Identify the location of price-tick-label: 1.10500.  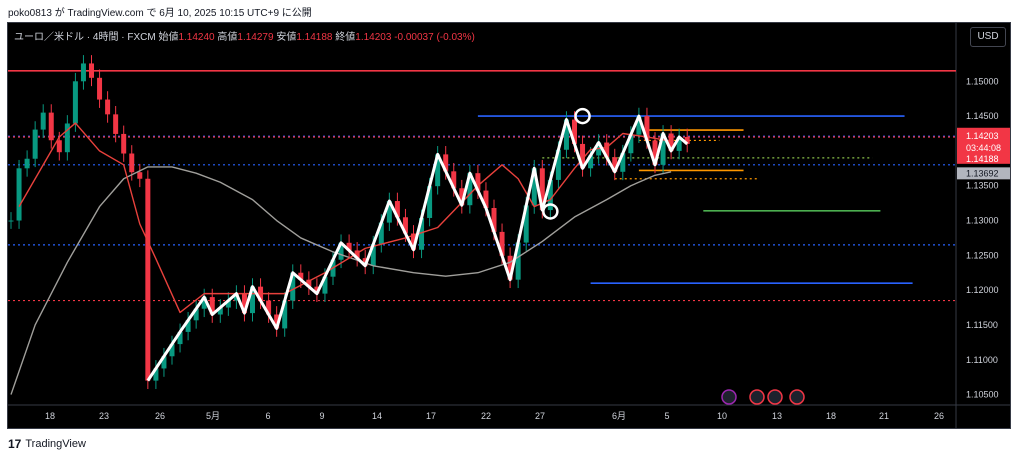
(982, 395).